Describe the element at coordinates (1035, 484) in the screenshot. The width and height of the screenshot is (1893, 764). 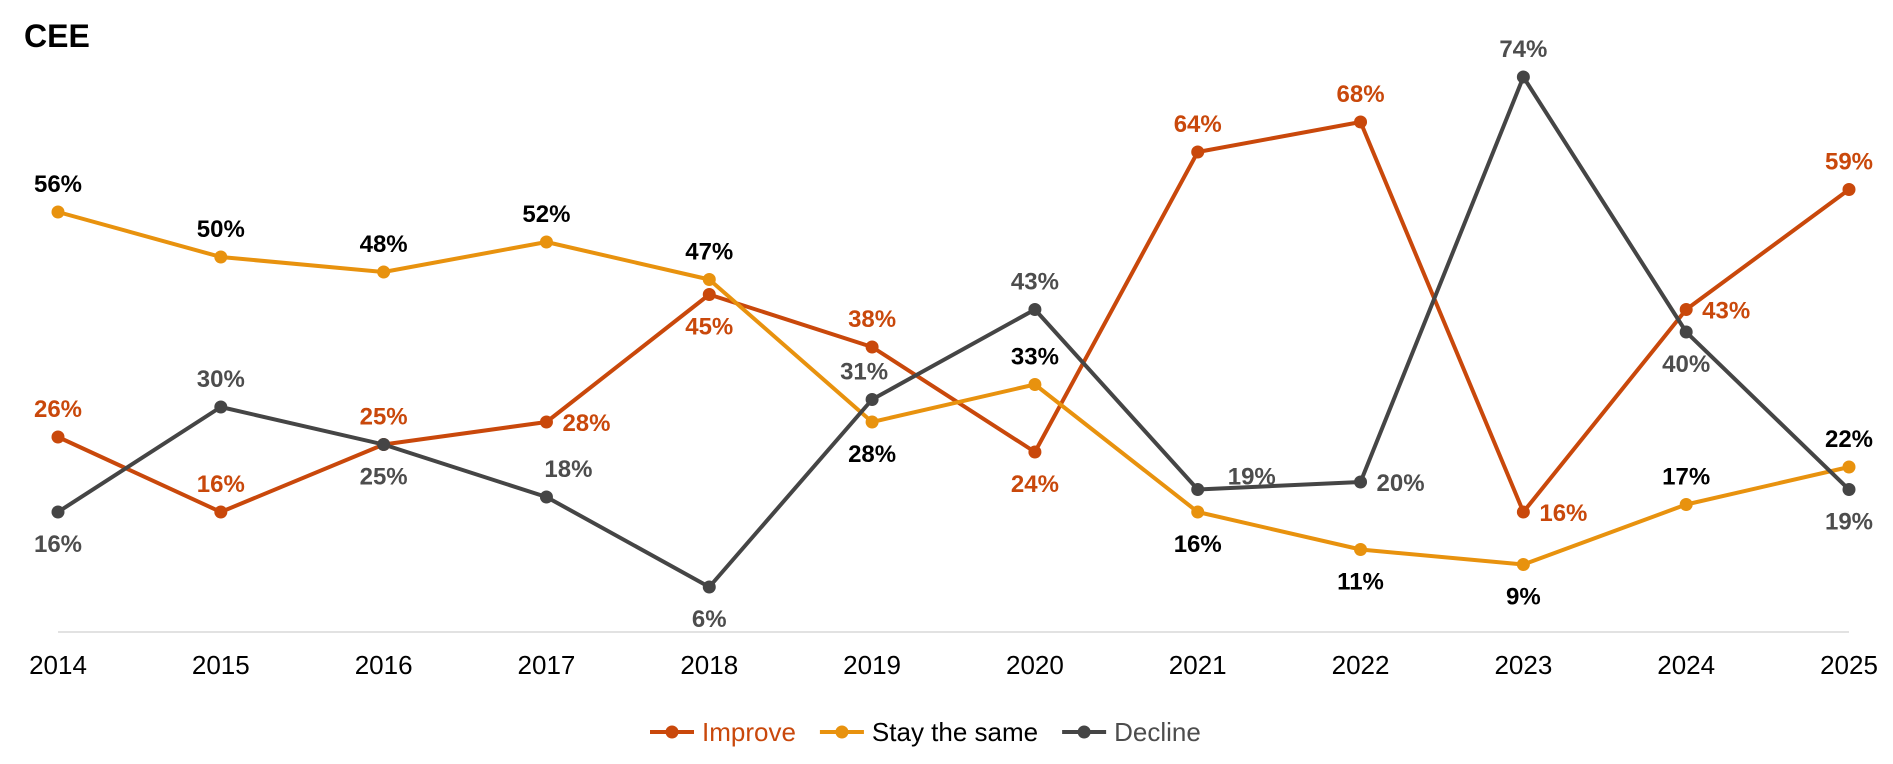
I see `data-label: 24%` at that location.